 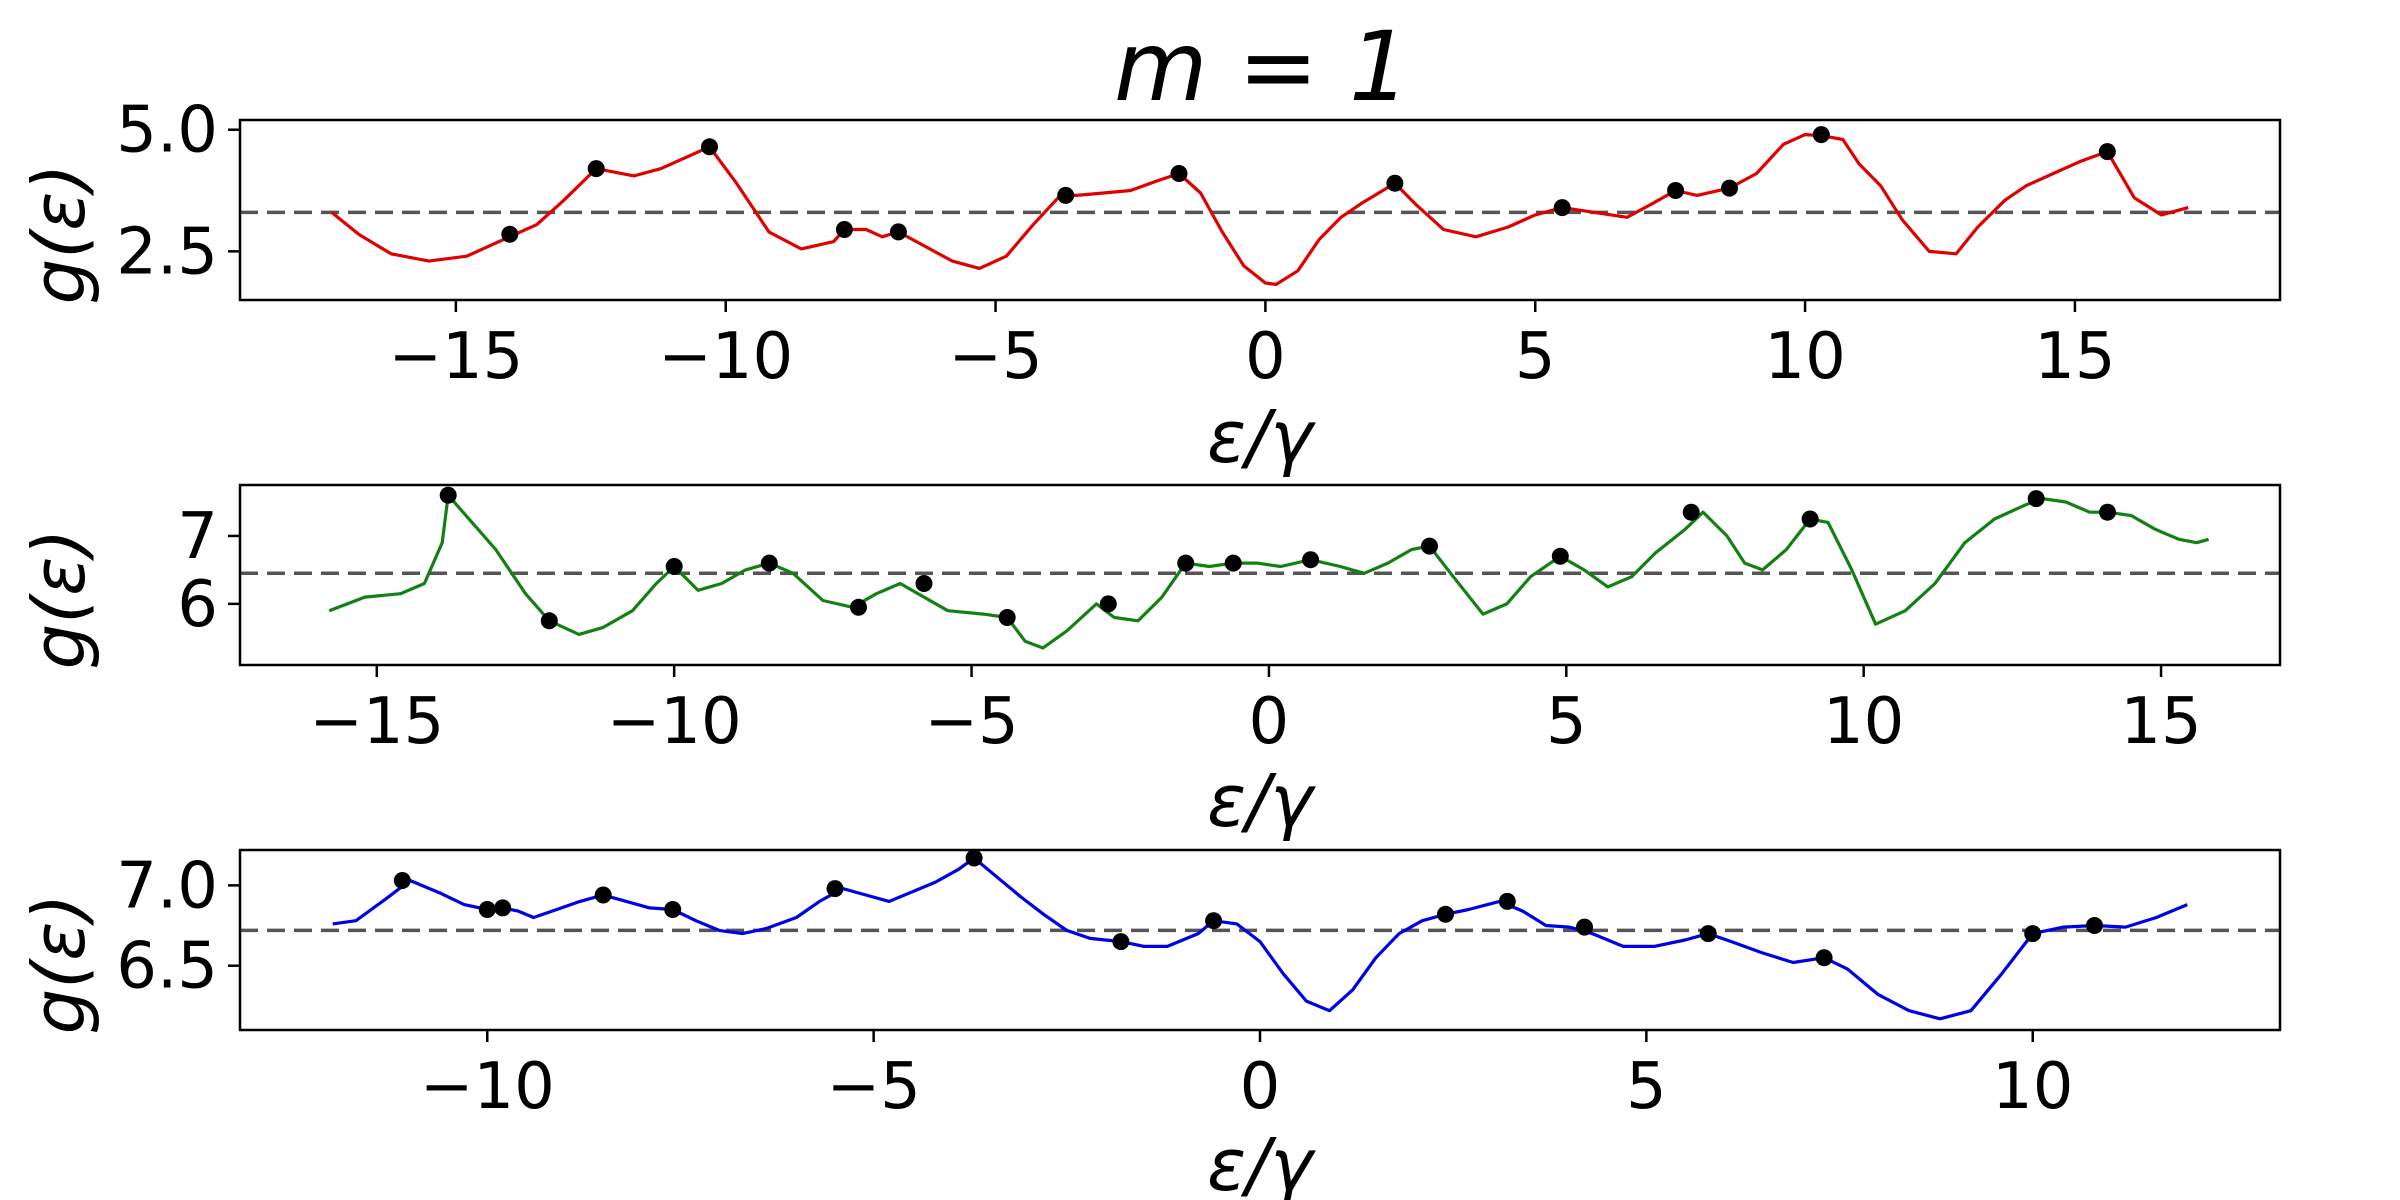 What do you see at coordinates (167, 252) in the screenshot?
I see `y-tick-label: 2.5` at bounding box center [167, 252].